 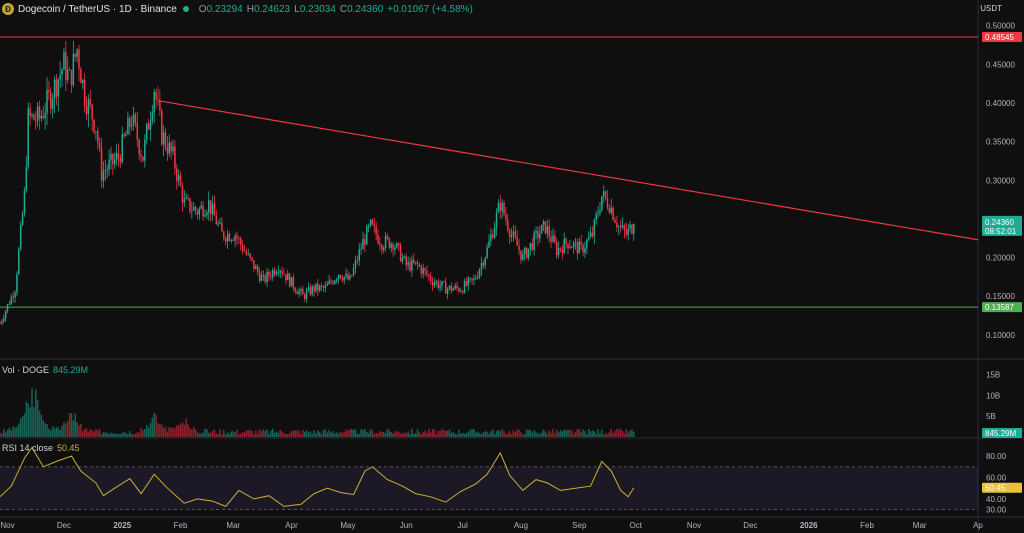 What do you see at coordinates (97, 9) in the screenshot?
I see `symbol-title: Dogecoin / TetherUS · 1D · Binance` at bounding box center [97, 9].